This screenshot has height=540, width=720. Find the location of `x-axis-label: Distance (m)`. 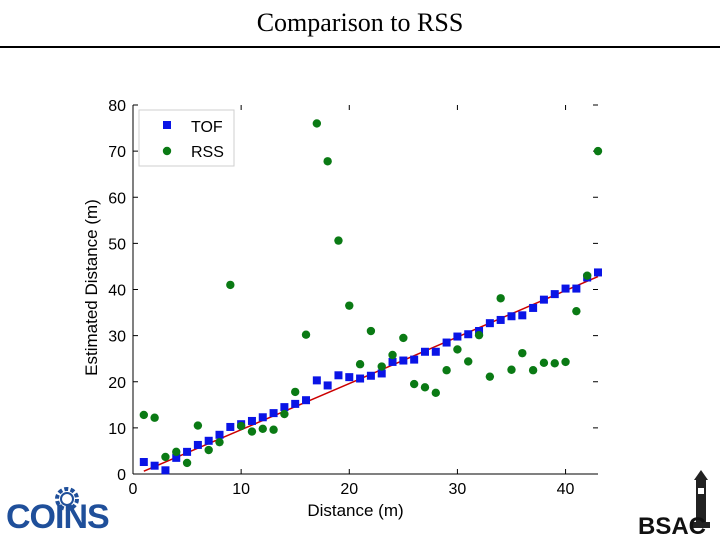

x-axis-label: Distance (m) is located at coordinates (355, 510).